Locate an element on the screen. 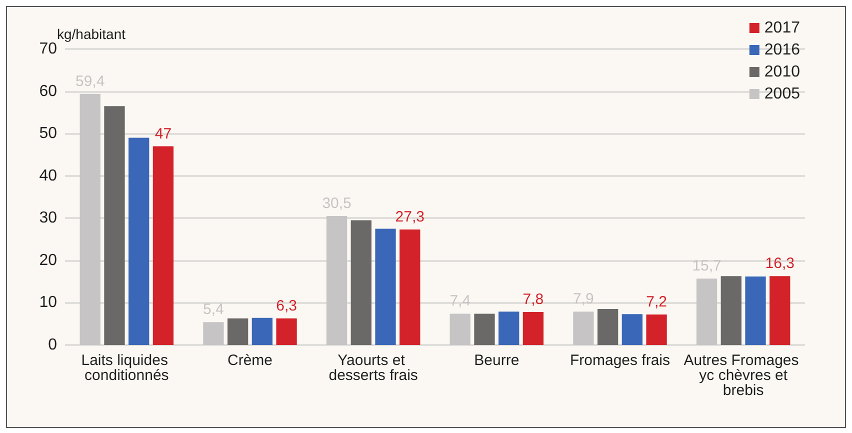 The image size is (852, 433). x-tick-label: Crème is located at coordinates (250, 360).